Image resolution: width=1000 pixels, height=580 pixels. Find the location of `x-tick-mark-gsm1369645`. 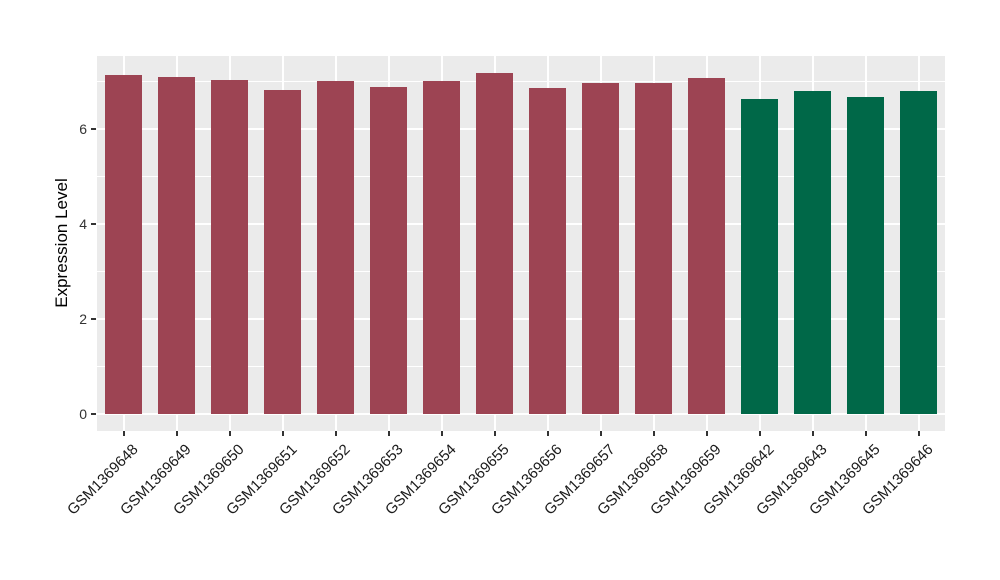

x-tick-mark-gsm1369645 is located at coordinates (865, 433).